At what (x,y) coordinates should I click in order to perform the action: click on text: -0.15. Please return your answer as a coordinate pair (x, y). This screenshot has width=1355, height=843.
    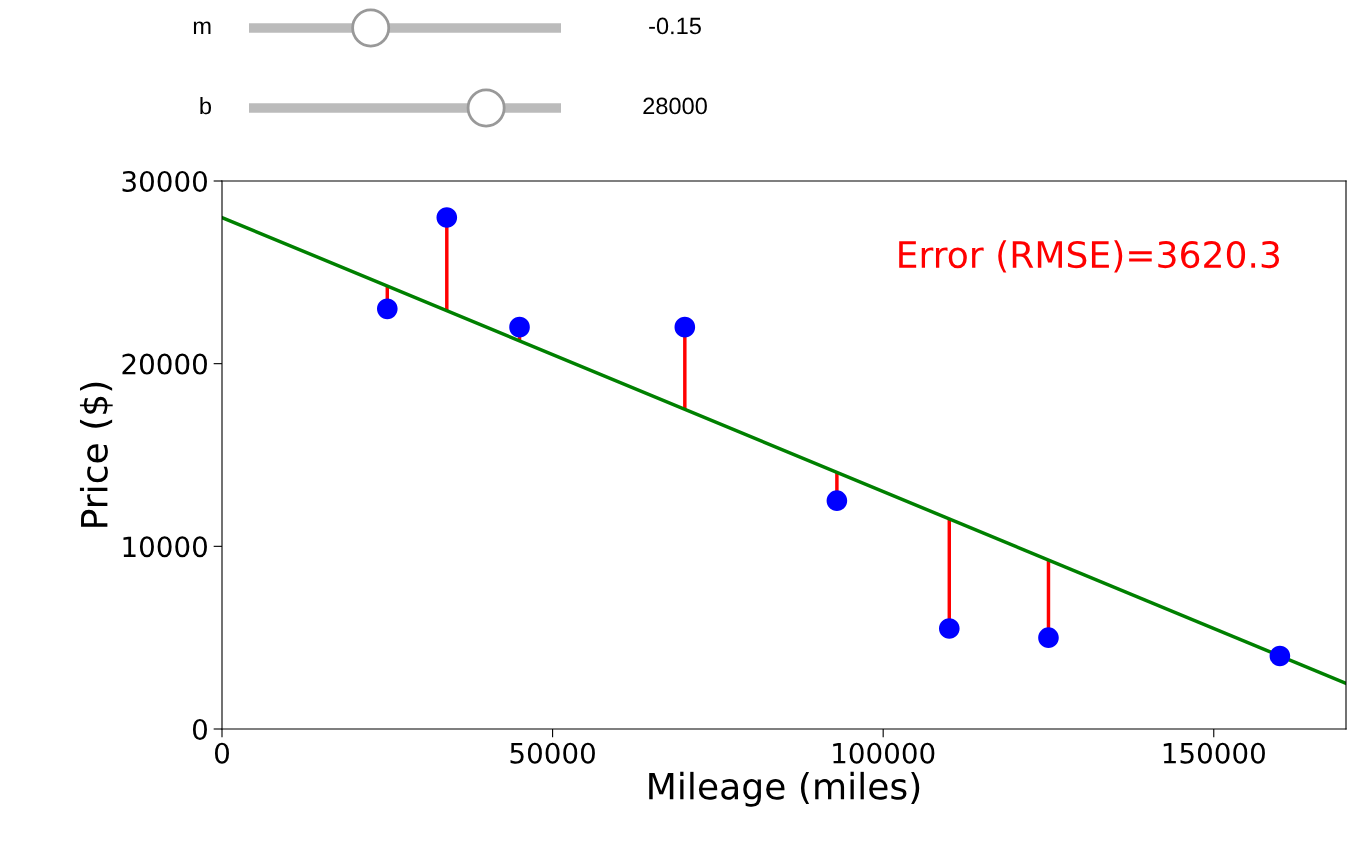
    Looking at the image, I should click on (675, 26).